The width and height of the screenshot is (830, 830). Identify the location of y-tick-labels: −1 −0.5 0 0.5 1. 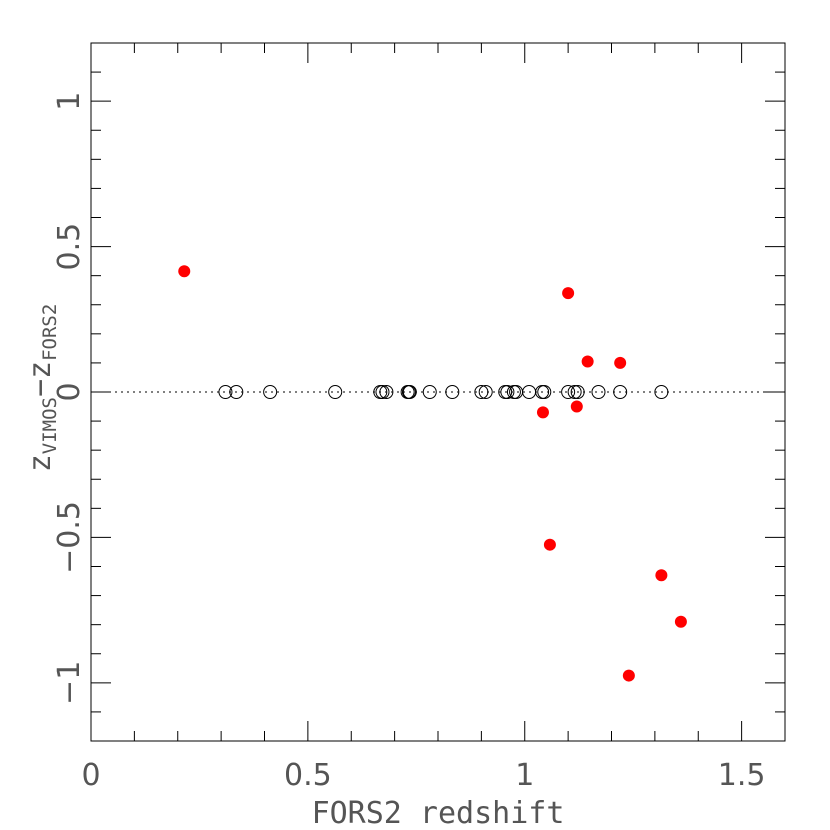
(69, 398).